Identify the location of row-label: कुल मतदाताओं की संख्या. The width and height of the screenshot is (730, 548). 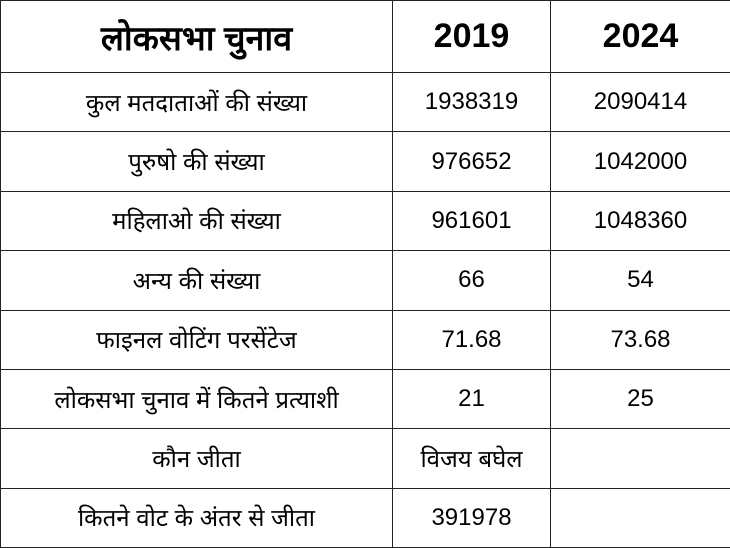
(196, 102).